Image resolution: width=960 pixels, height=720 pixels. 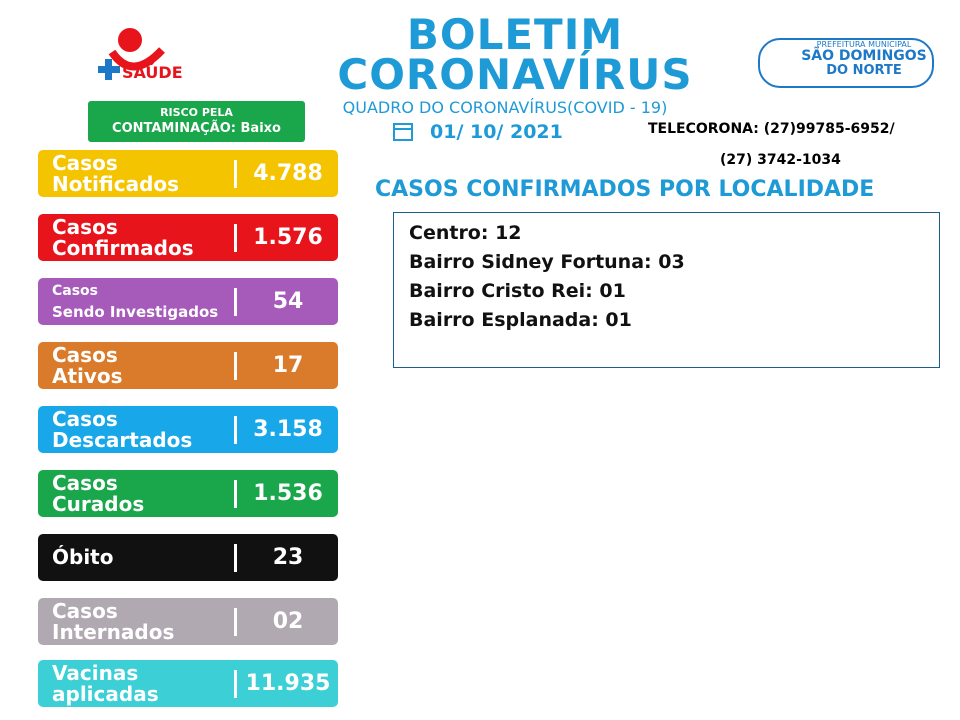 I want to click on locality-item: Bairro Cristo Rei: 01, so click(x=517, y=291).